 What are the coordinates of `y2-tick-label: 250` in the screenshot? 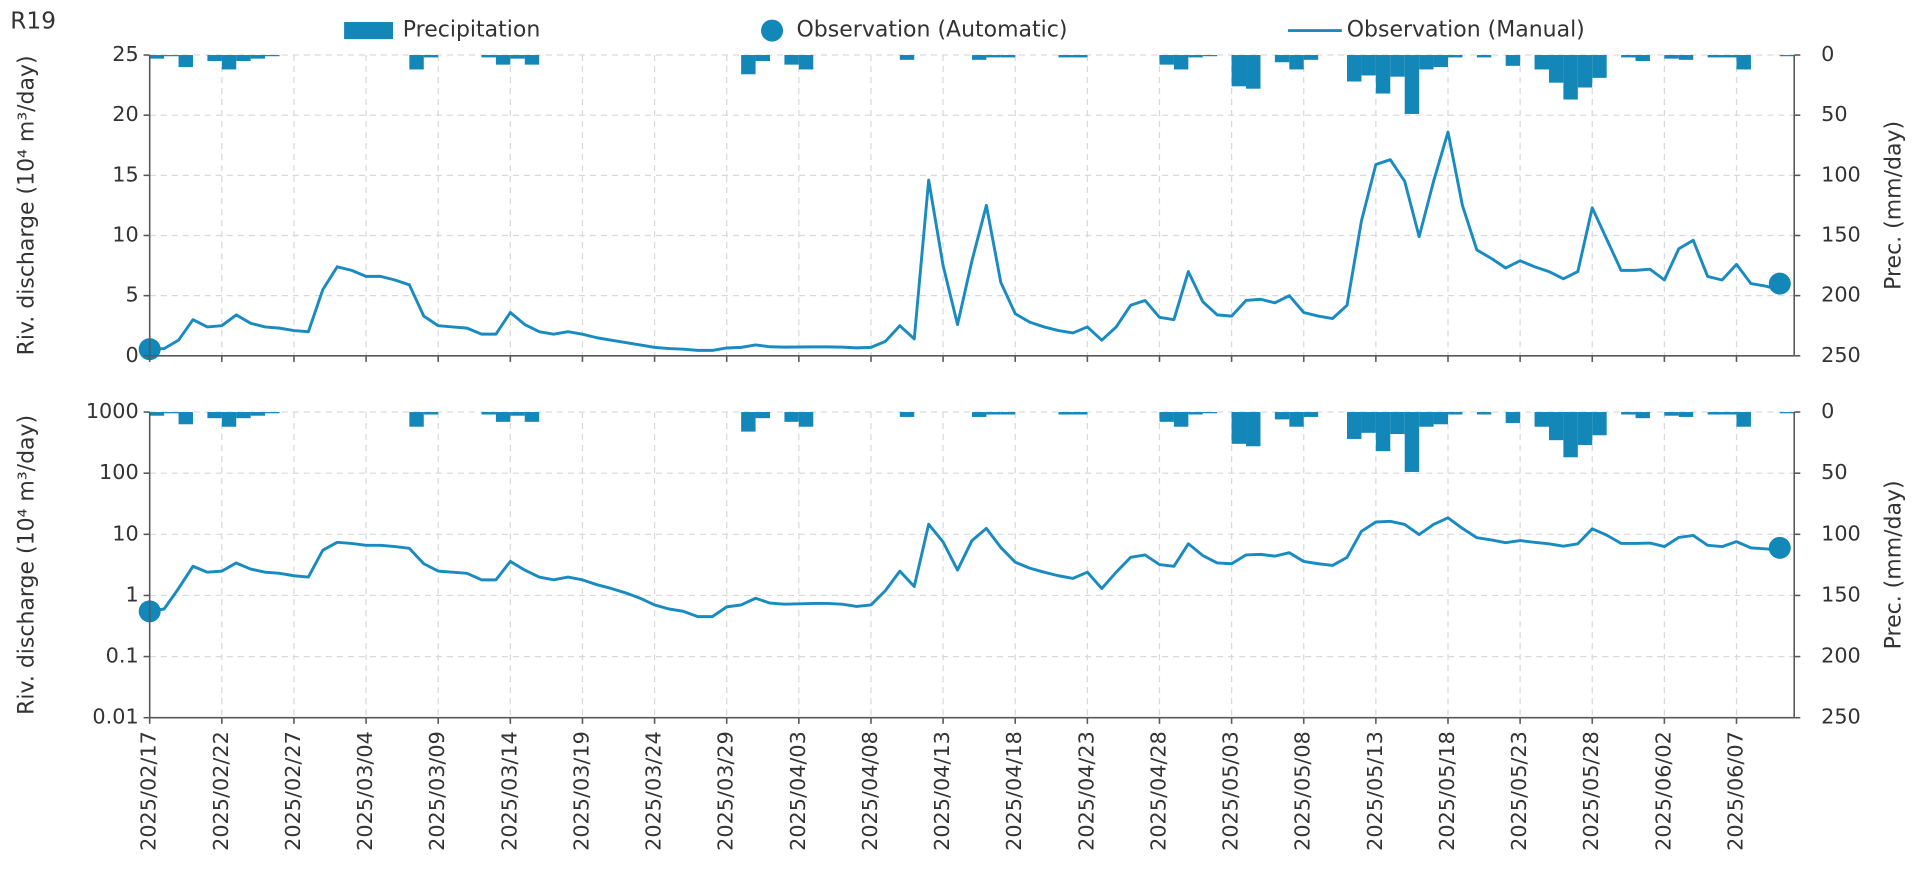 It's located at (1841, 717).